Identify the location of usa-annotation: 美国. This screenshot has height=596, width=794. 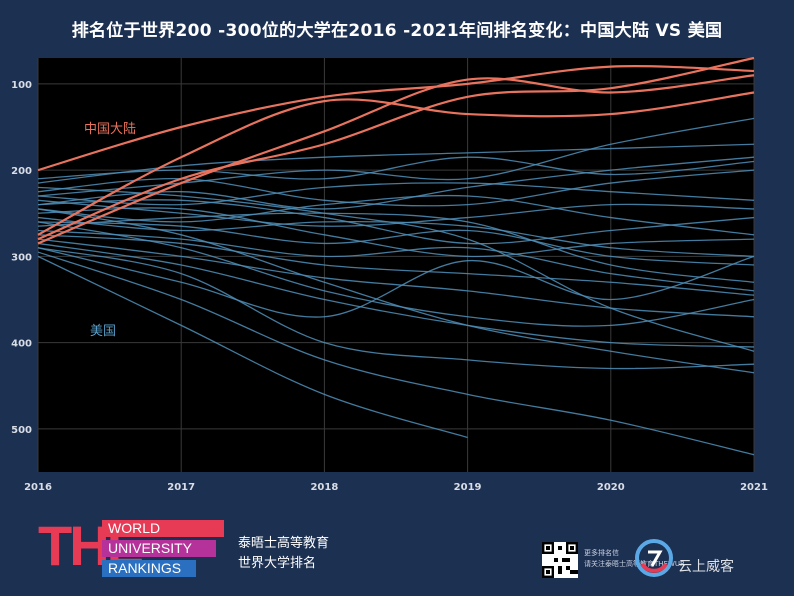
(103, 331).